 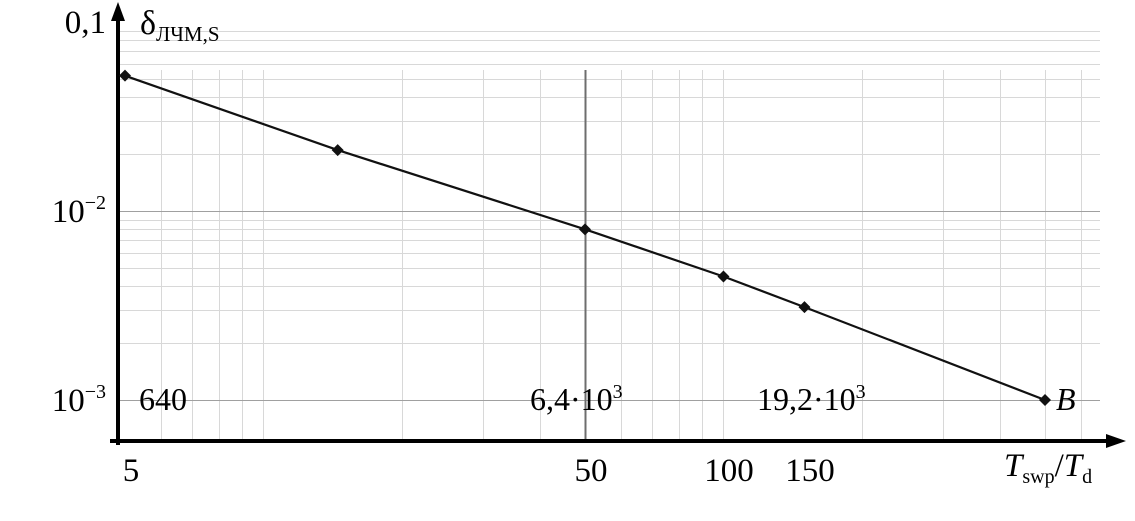 What do you see at coordinates (79, 400) in the screenshot?
I see `y-tick-label: 10⁻³` at bounding box center [79, 400].